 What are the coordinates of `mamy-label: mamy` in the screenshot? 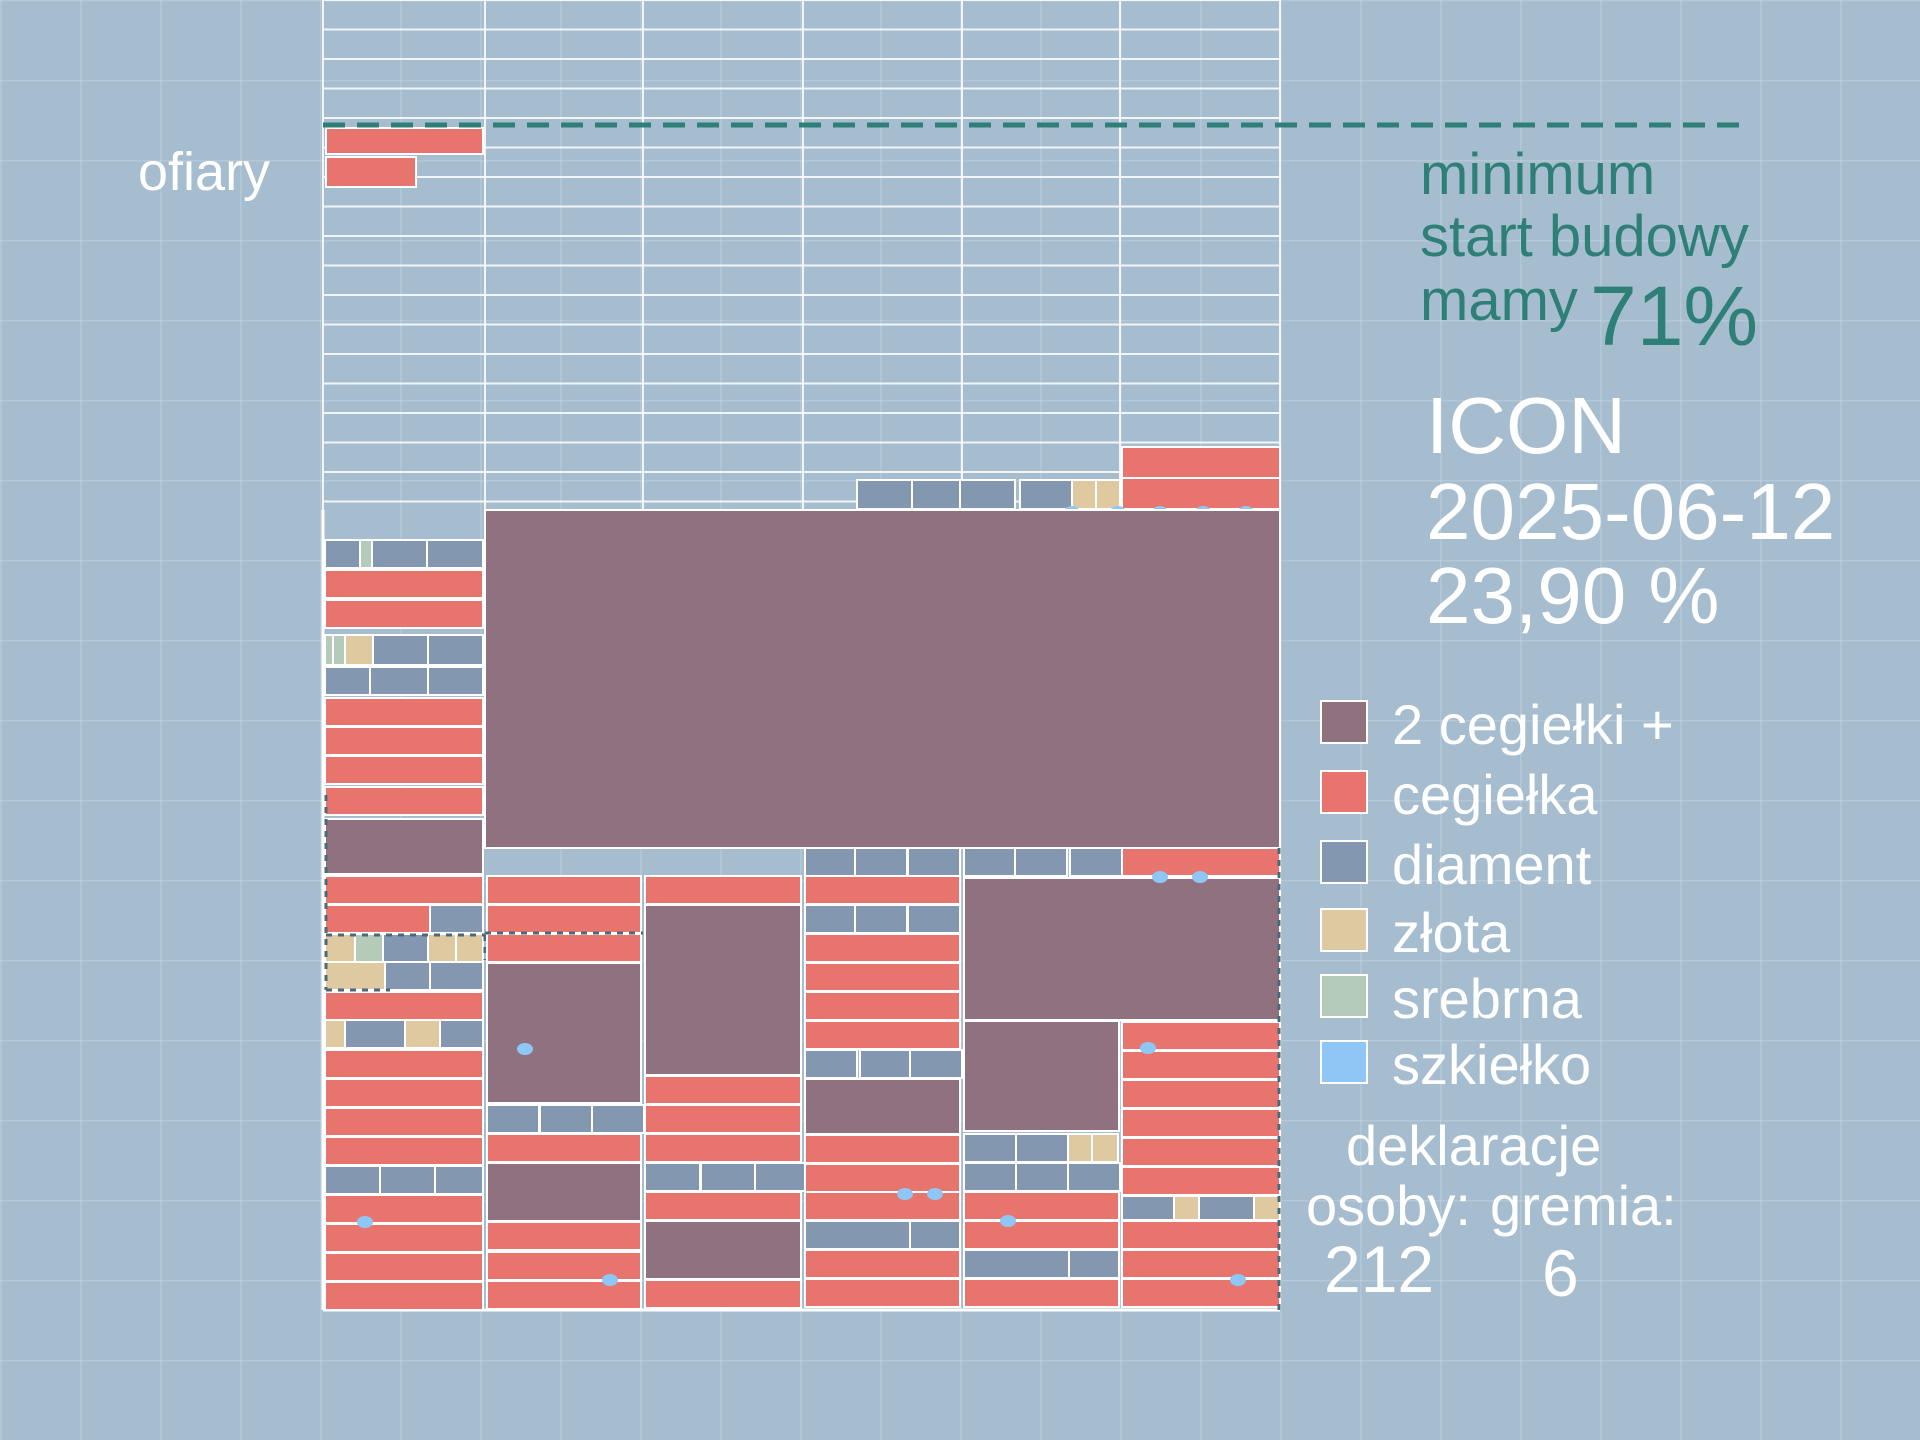 It's located at (1499, 300).